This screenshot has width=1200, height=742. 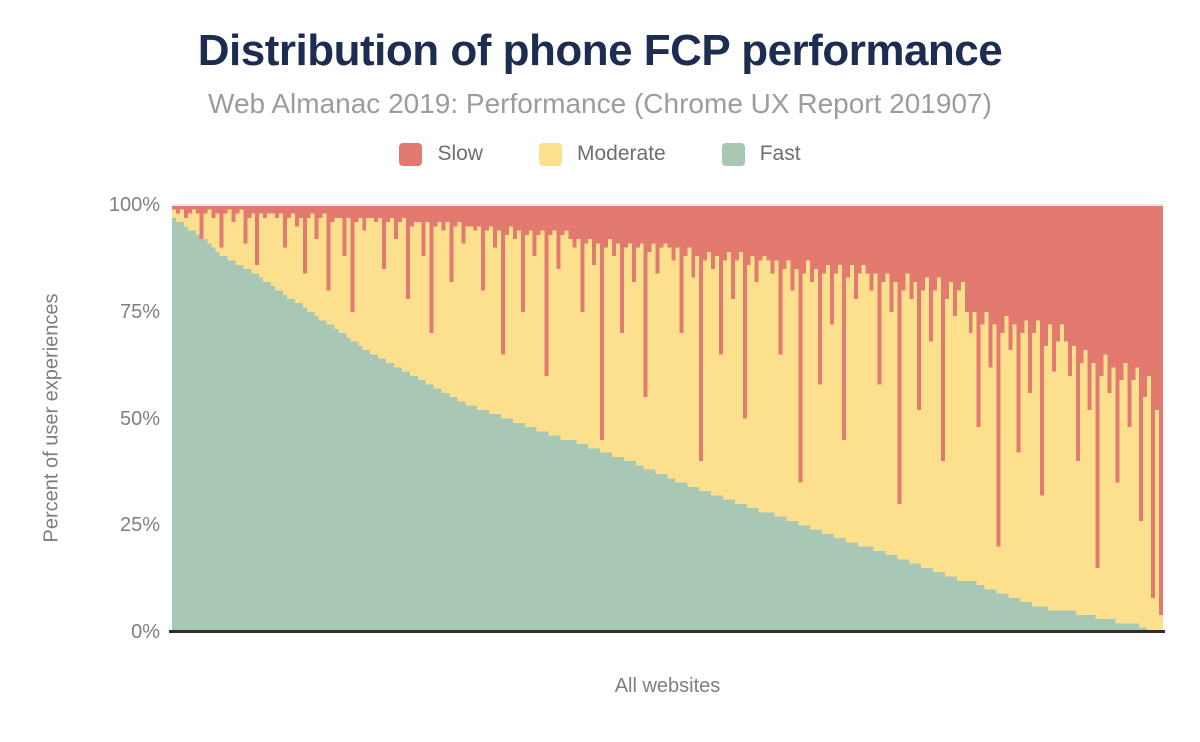 I want to click on legend-label-fast: Fast, so click(x=780, y=153).